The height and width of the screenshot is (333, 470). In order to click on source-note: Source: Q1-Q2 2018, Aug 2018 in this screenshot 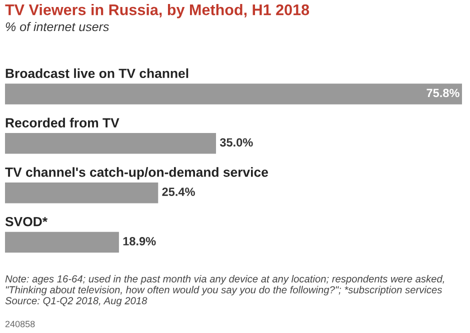, I will do `click(76, 301)`.